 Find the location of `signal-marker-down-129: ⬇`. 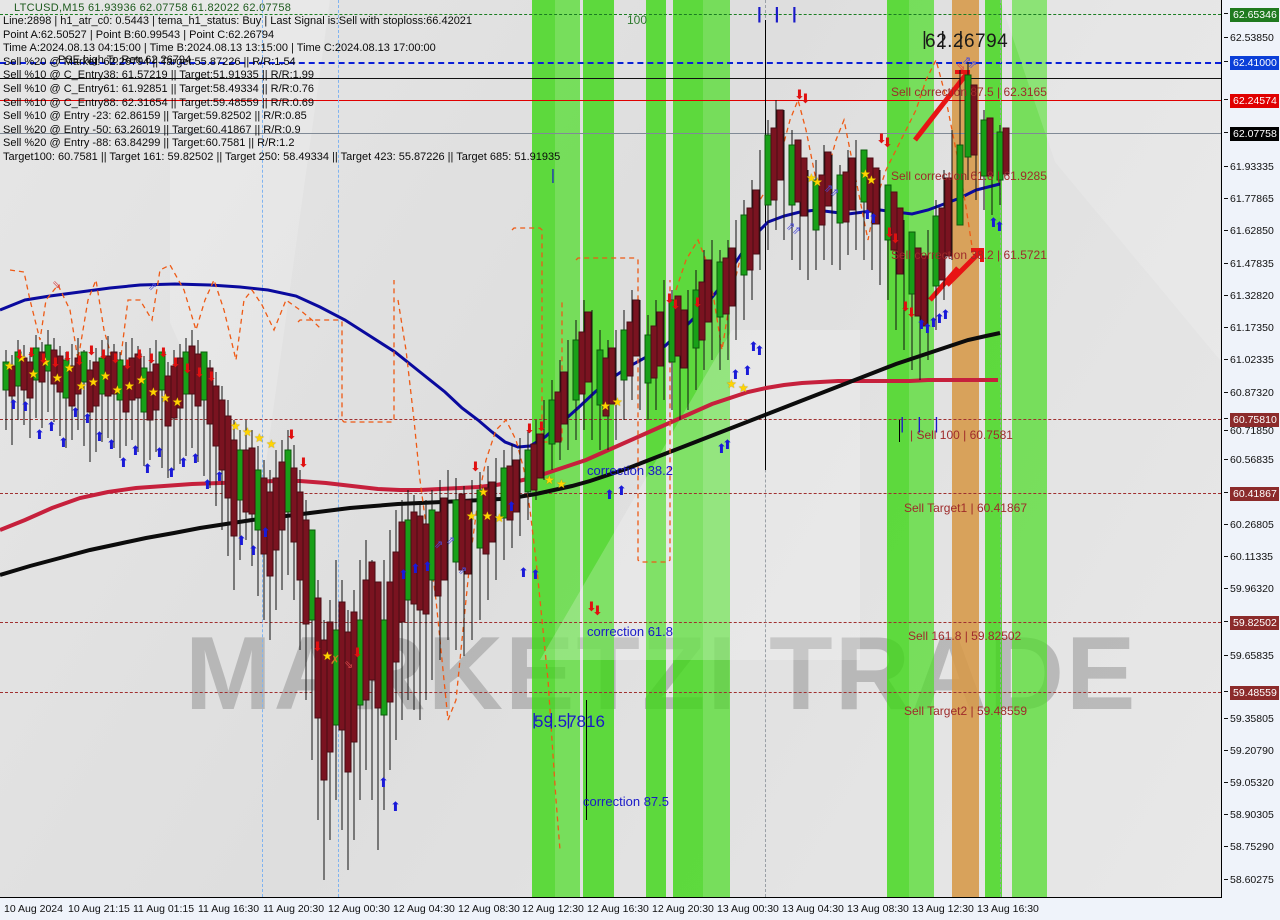

signal-marker-down-129: ⬇ is located at coordinates (911, 312).